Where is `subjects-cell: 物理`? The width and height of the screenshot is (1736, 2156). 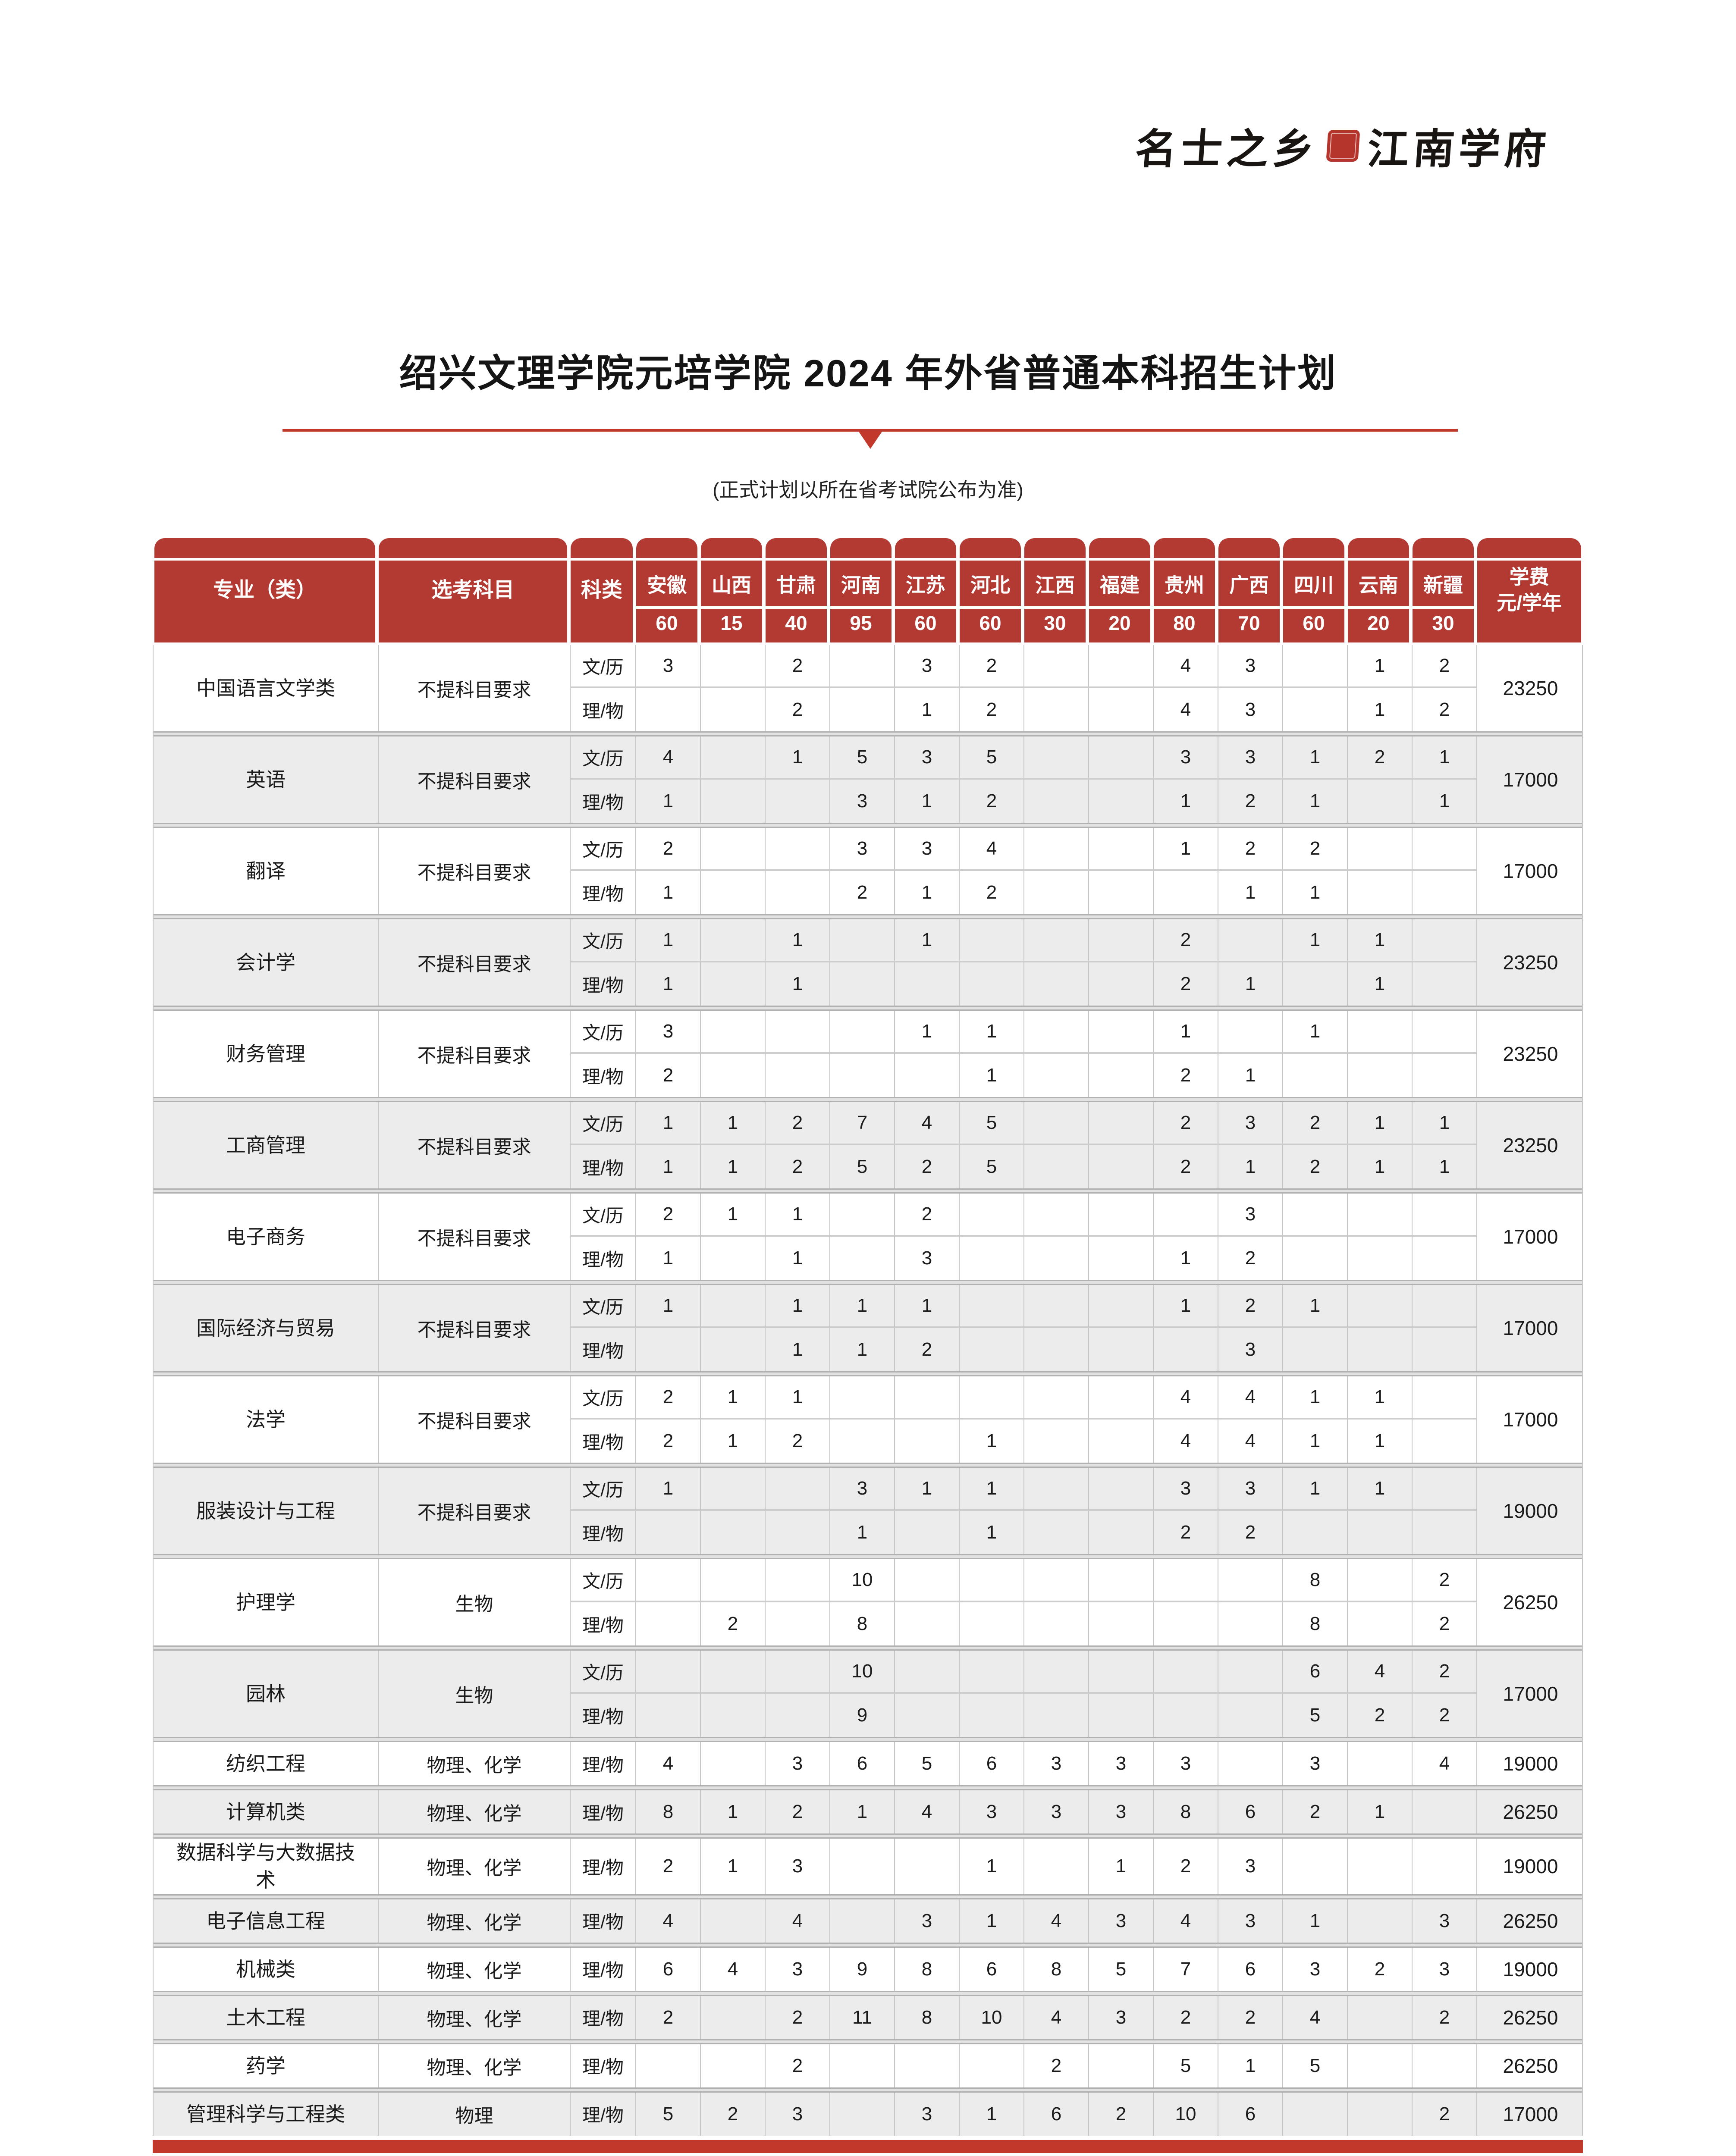
subjects-cell: 物理 is located at coordinates (474, 2114).